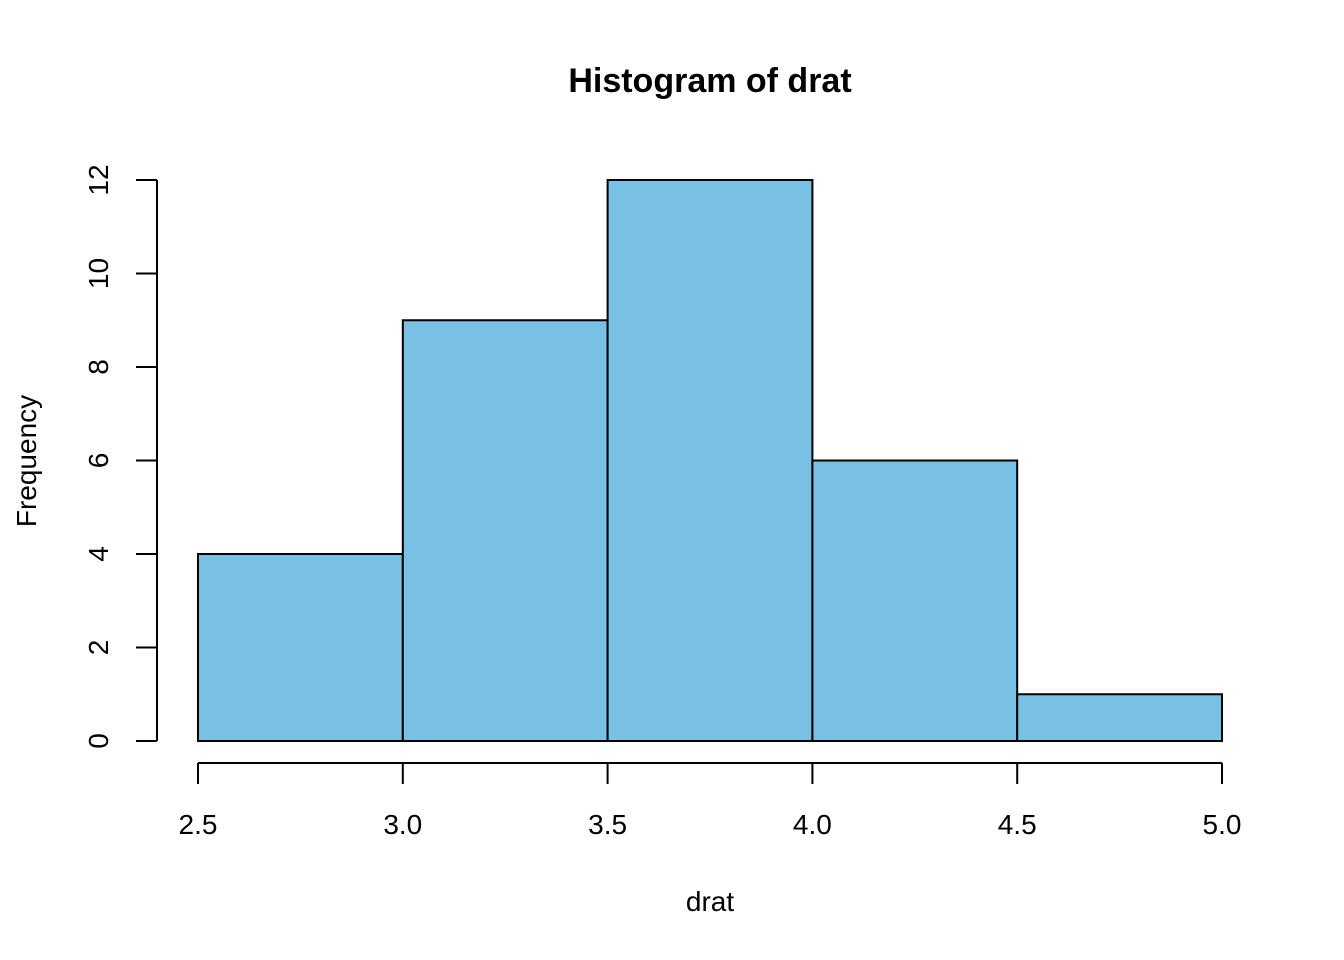  What do you see at coordinates (710, 901) in the screenshot?
I see `x-axis-label: drat` at bounding box center [710, 901].